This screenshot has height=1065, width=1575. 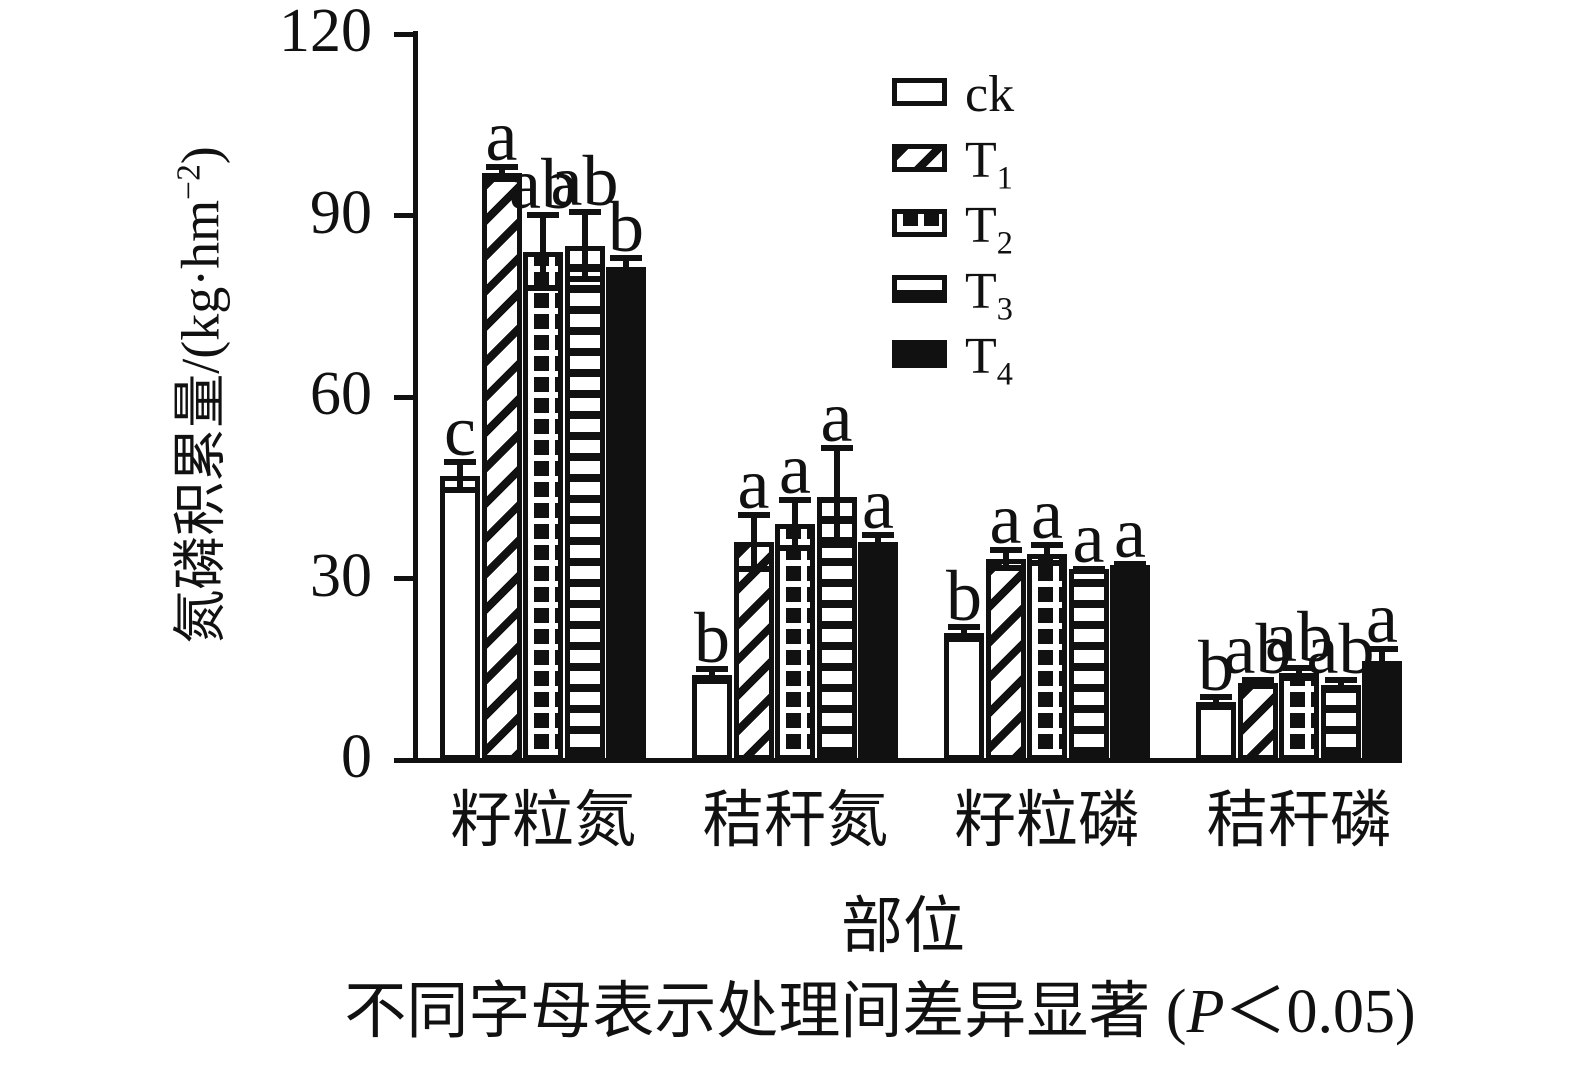 I want to click on error-bar-T4-group1, so click(x=626, y=266).